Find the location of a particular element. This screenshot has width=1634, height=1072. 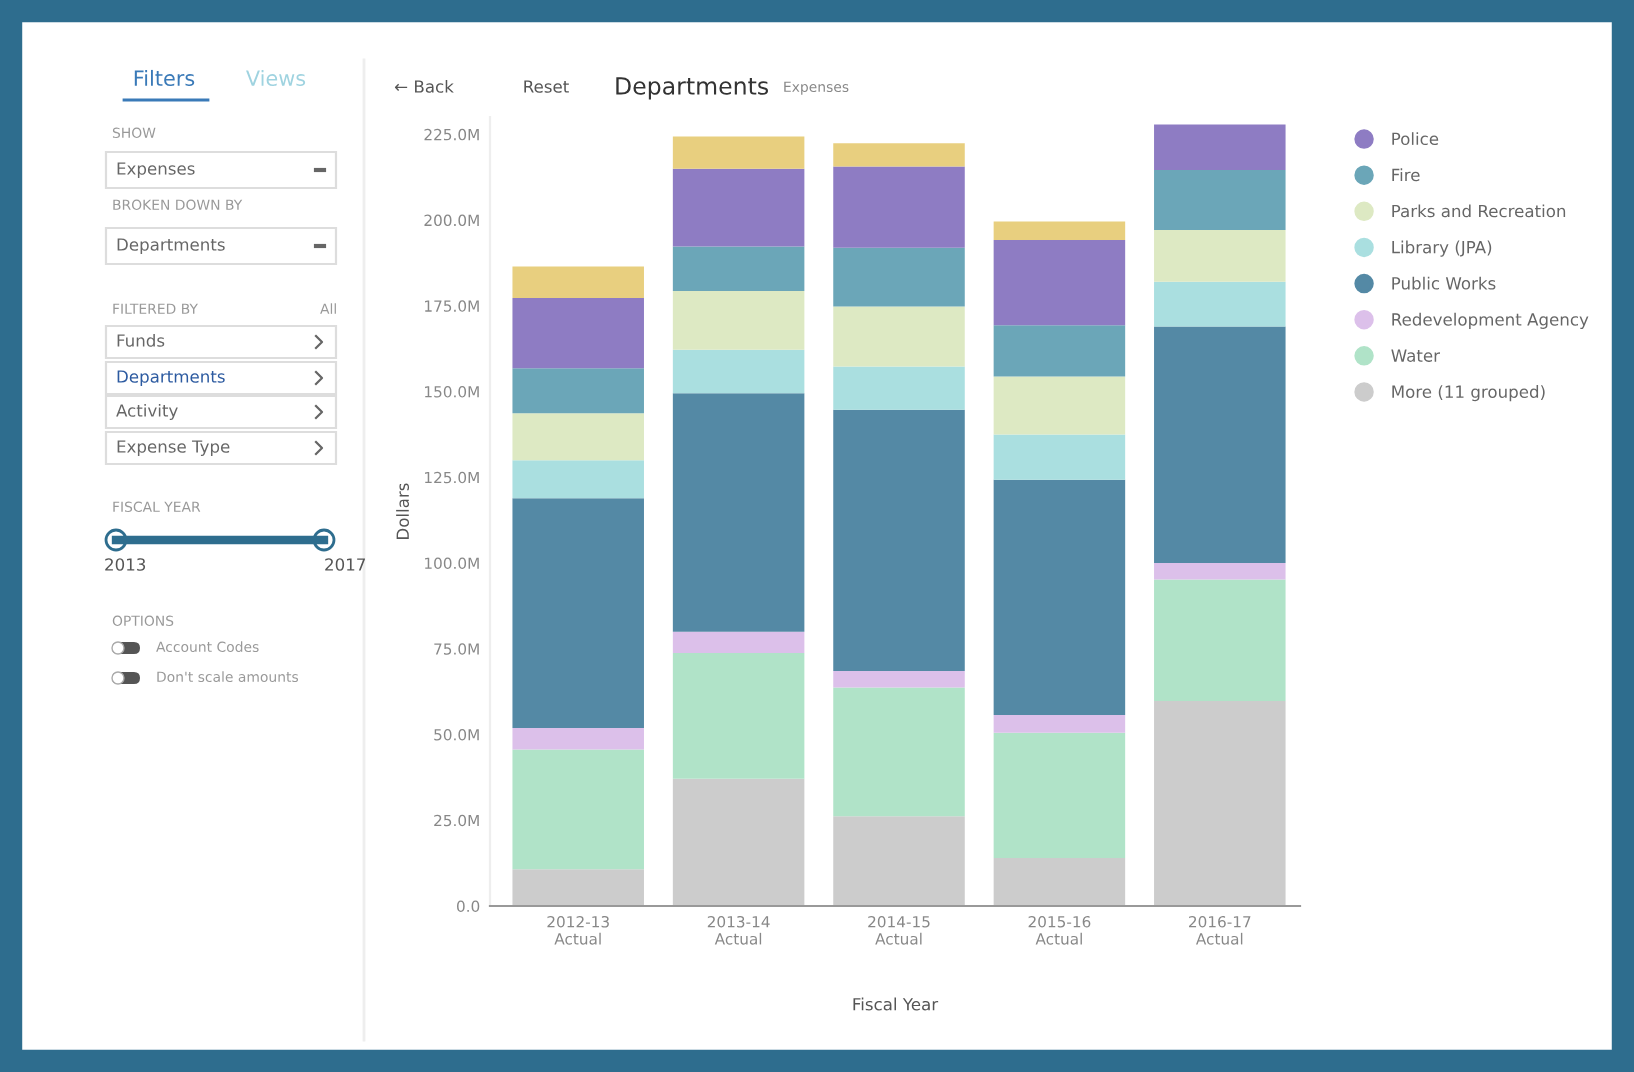

text: Filters is located at coordinates (164, 78).